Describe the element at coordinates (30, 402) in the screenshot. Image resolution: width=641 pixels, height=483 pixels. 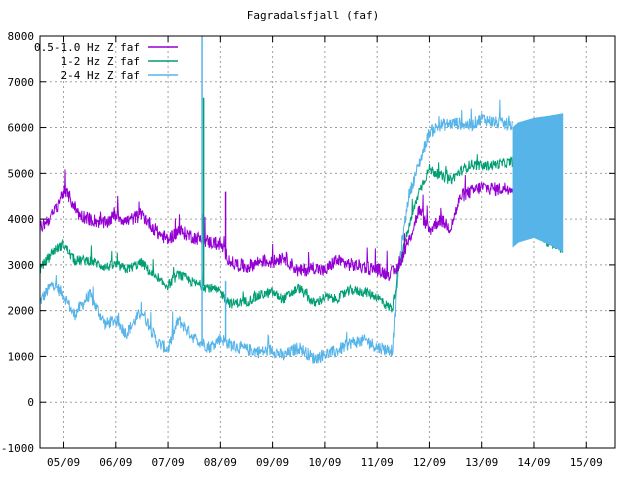
I see `y-tick-label: 0` at that location.